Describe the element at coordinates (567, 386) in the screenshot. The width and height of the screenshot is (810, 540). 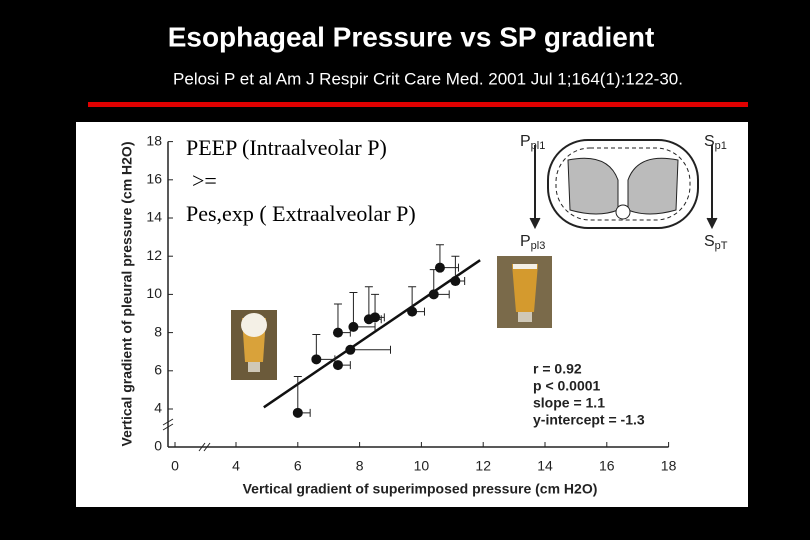
I see `stat-label: p < 0.0001` at that location.